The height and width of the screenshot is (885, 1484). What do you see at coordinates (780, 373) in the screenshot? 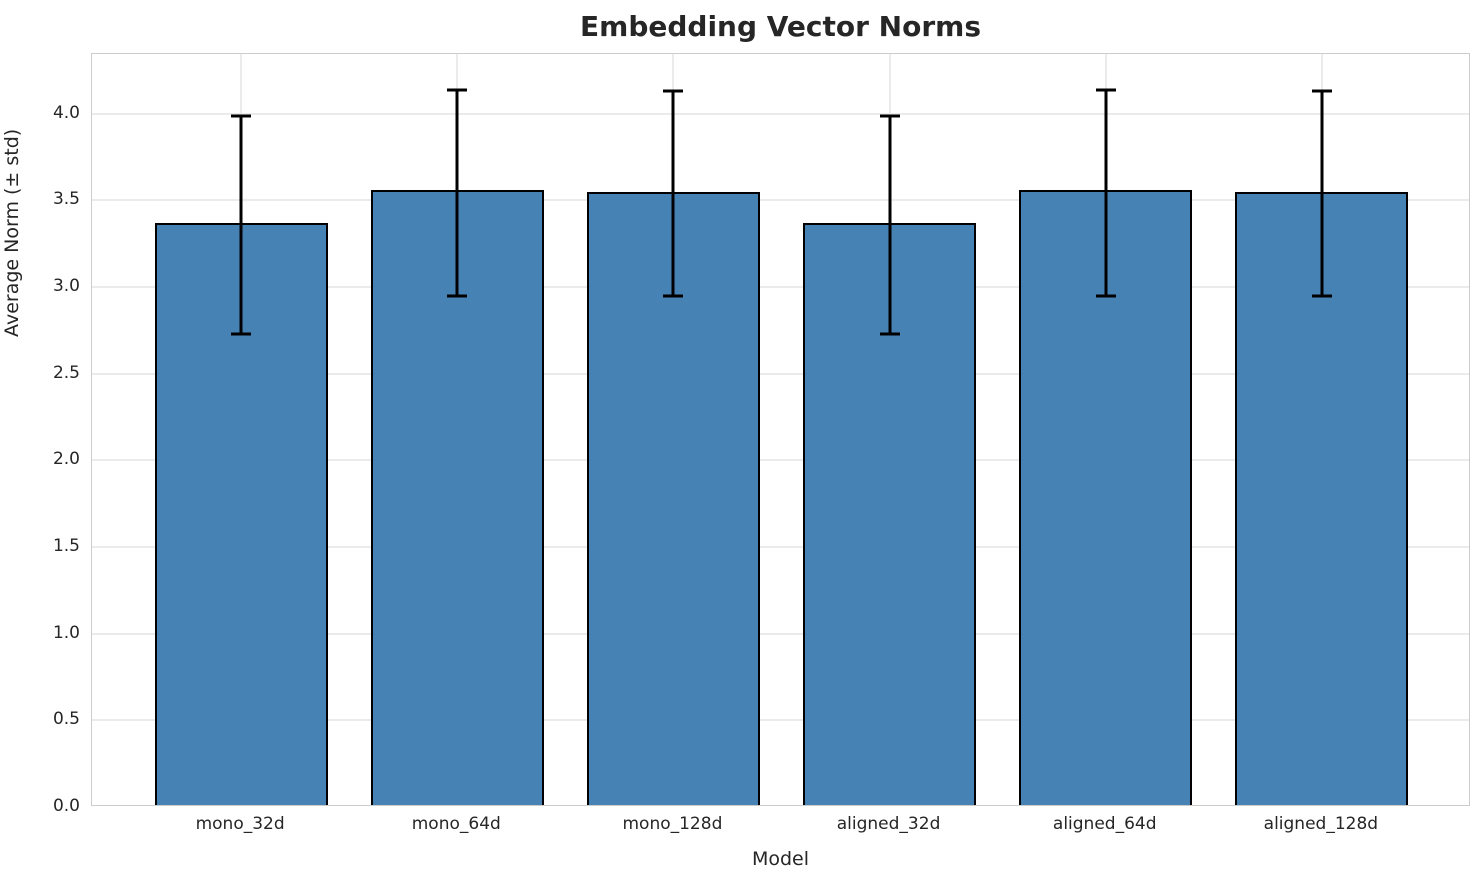
I see `h-gridline-2.5` at bounding box center [780, 373].